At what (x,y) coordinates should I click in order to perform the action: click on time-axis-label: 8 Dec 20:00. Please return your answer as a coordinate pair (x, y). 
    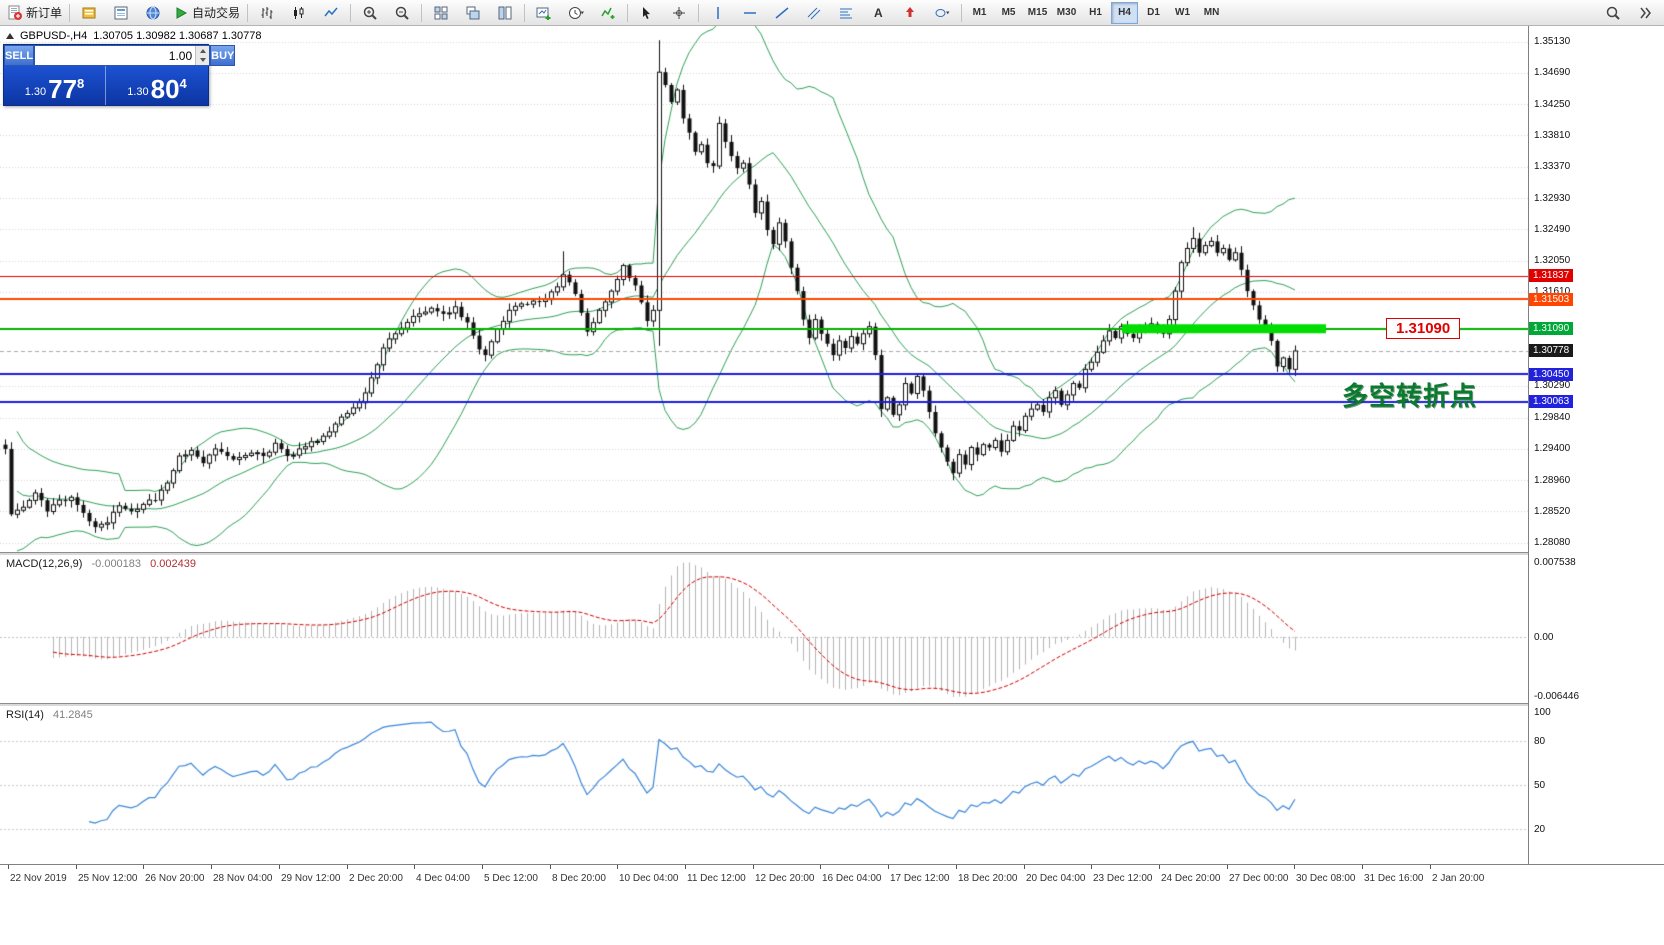
    Looking at the image, I should click on (579, 878).